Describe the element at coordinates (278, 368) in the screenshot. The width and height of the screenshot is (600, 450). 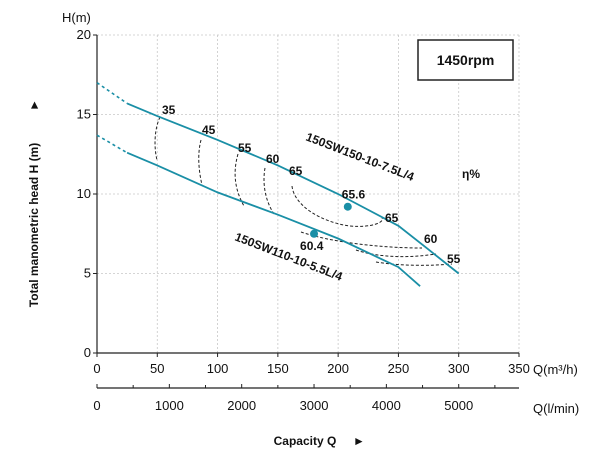
I see `x-tick-label: 150` at that location.